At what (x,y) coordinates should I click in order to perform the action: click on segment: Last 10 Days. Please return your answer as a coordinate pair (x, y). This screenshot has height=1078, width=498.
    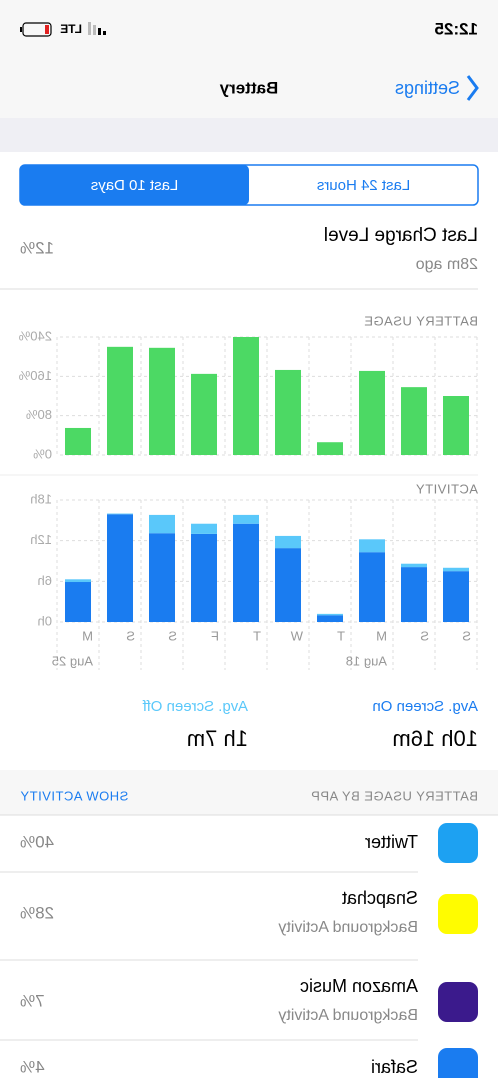
    Looking at the image, I should click on (135, 185).